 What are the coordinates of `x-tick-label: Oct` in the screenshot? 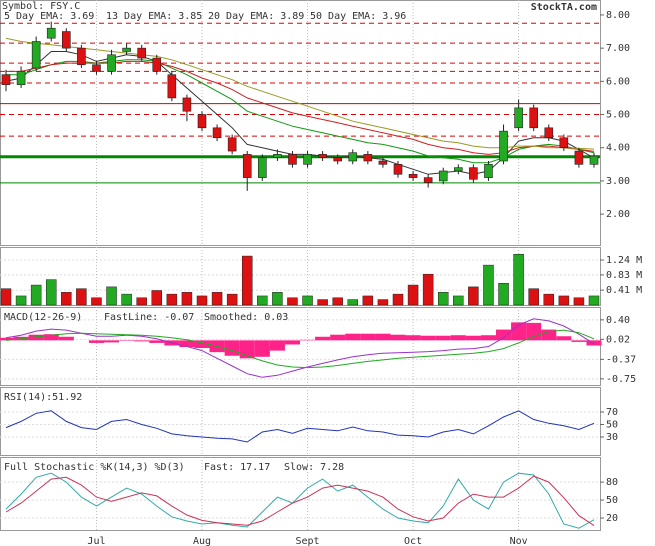 It's located at (413, 541).